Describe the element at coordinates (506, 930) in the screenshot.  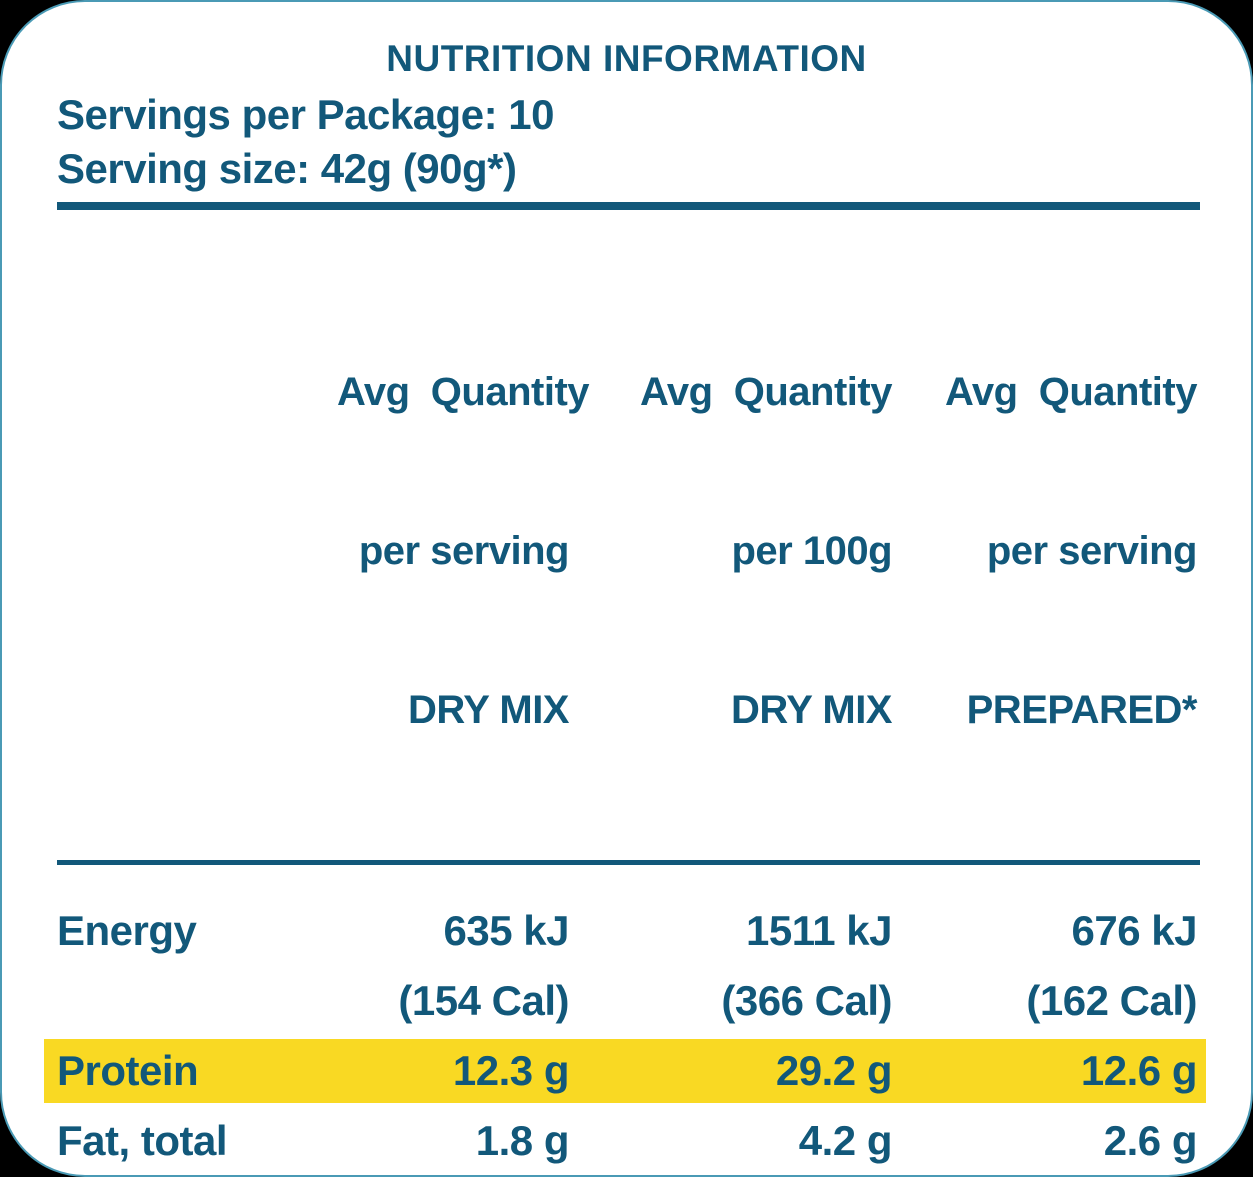
I see `row-value-per-serving: 635 kJ` at that location.